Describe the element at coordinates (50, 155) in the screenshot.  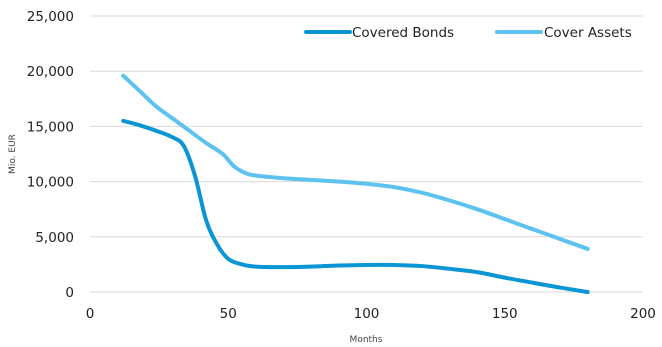
I see `y-axis-ticks: 0 5,000 10,000 15,000 20,000 25,000` at that location.